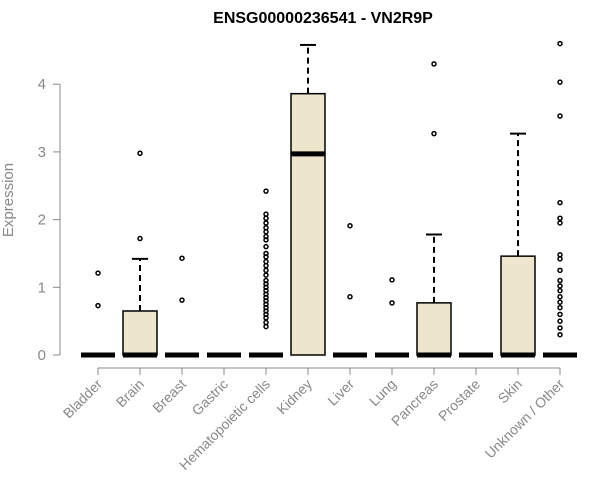 This screenshot has width=600, height=500. What do you see at coordinates (42, 152) in the screenshot?
I see `y-tick-label: 3` at bounding box center [42, 152].